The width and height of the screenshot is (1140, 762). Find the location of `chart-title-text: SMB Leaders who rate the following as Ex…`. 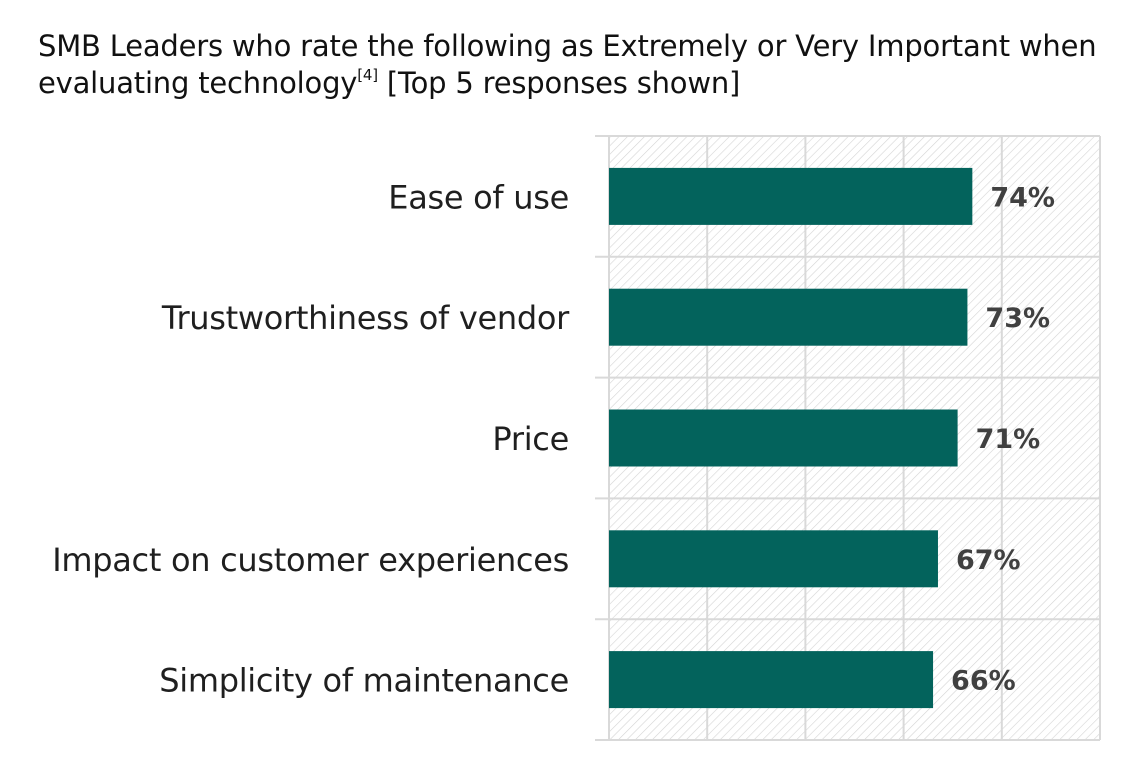

chart-title-text: SMB Leaders who rate the following as Ex… is located at coordinates (567, 64).